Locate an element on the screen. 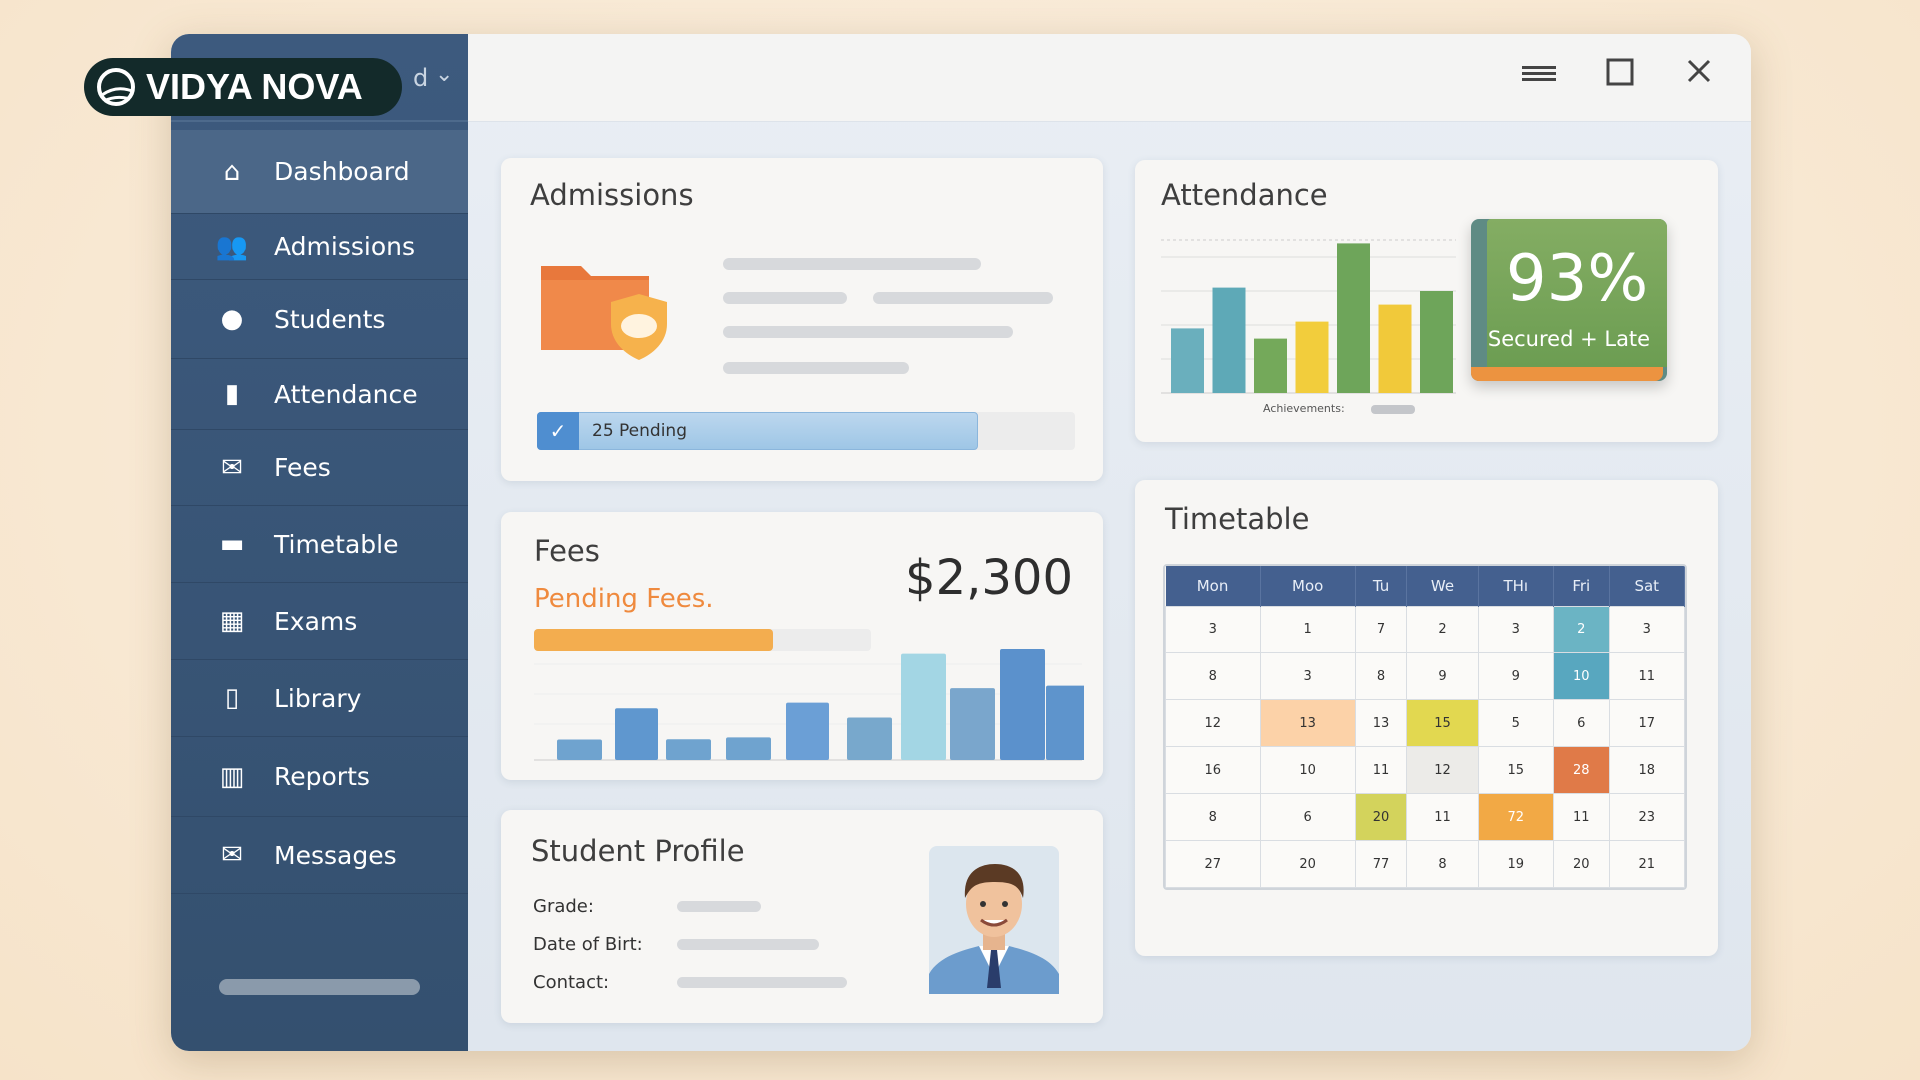 The height and width of the screenshot is (1080, 1920). sidebar-item-timetable: ▬ Timetable is located at coordinates (319, 544).